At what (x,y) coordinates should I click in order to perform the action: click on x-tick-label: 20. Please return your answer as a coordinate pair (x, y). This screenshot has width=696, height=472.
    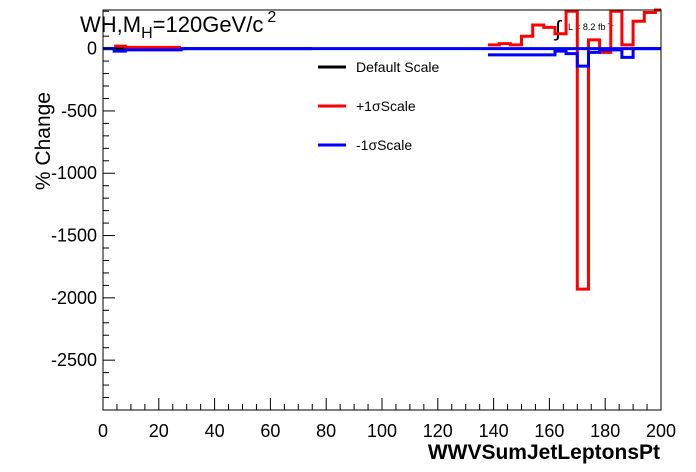
    Looking at the image, I should click on (159, 431).